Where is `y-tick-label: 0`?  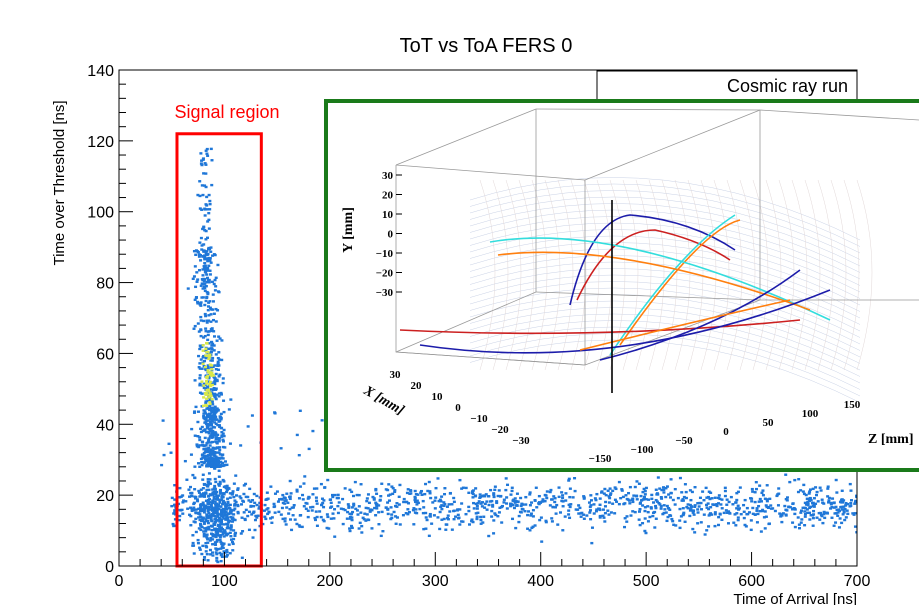
y-tick-label: 0 is located at coordinates (109, 567).